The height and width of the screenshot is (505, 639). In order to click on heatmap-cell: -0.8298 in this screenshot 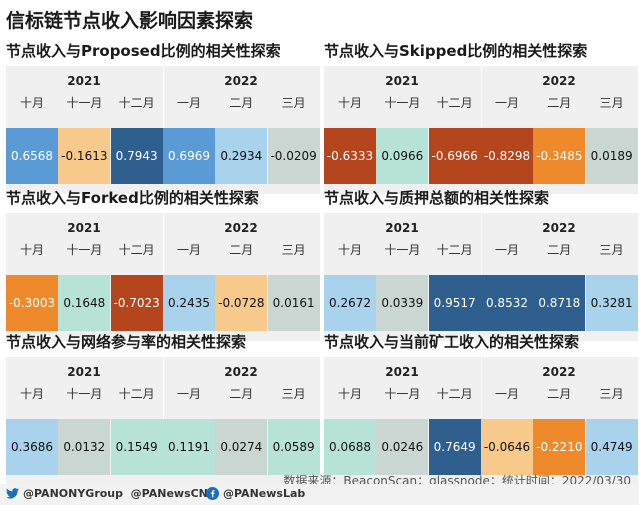, I will do `click(506, 156)`.